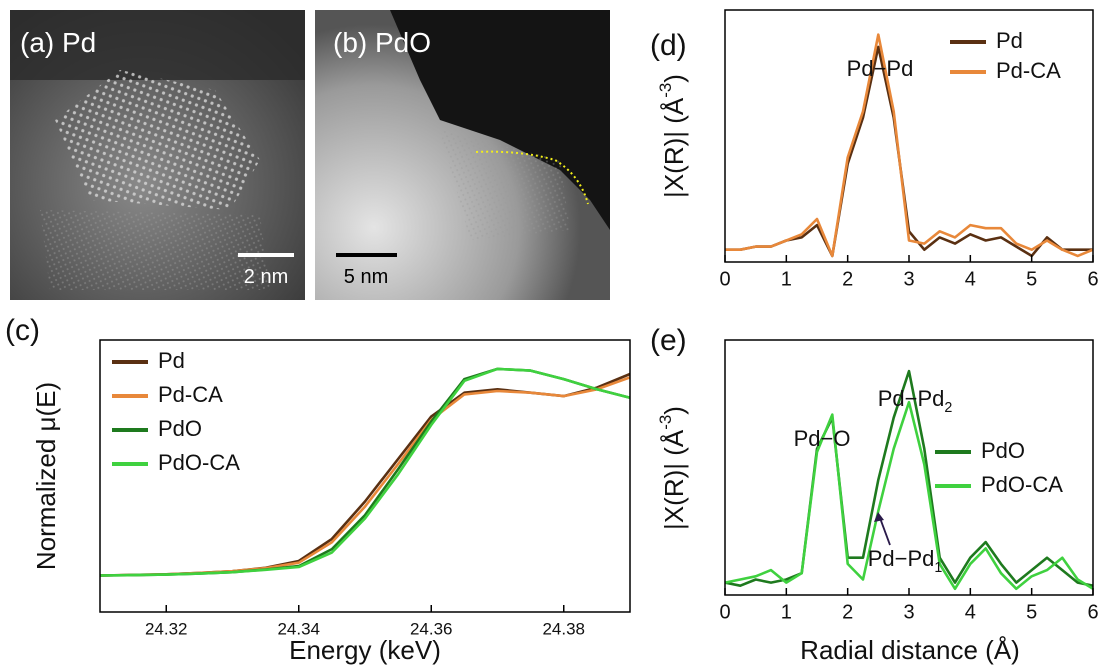 This screenshot has height=671, width=1101. Describe the element at coordinates (382, 42) in the screenshot. I see `image-label: (b) PdO` at that location.